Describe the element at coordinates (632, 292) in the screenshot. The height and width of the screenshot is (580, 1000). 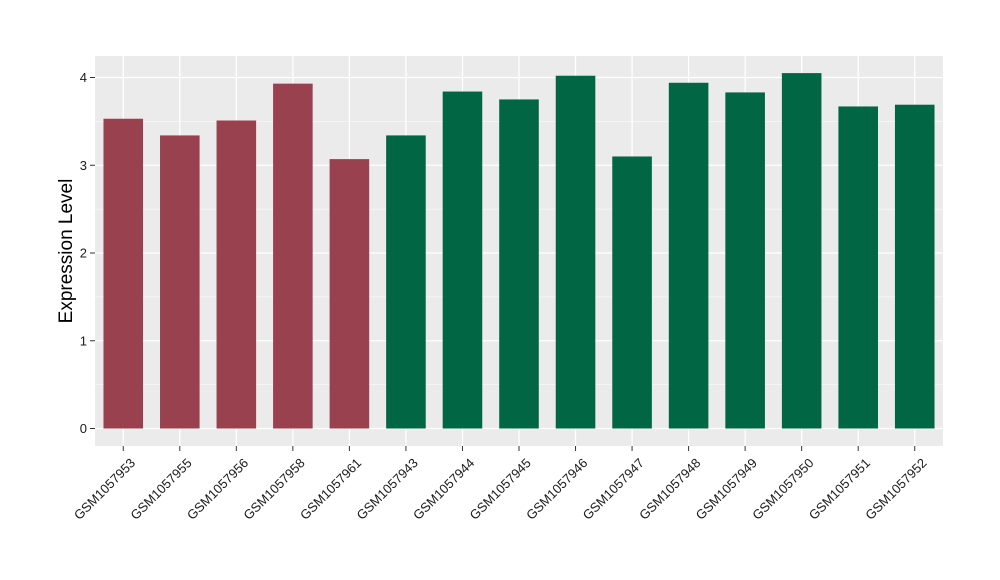
I see `bar-GSM1057947` at that location.